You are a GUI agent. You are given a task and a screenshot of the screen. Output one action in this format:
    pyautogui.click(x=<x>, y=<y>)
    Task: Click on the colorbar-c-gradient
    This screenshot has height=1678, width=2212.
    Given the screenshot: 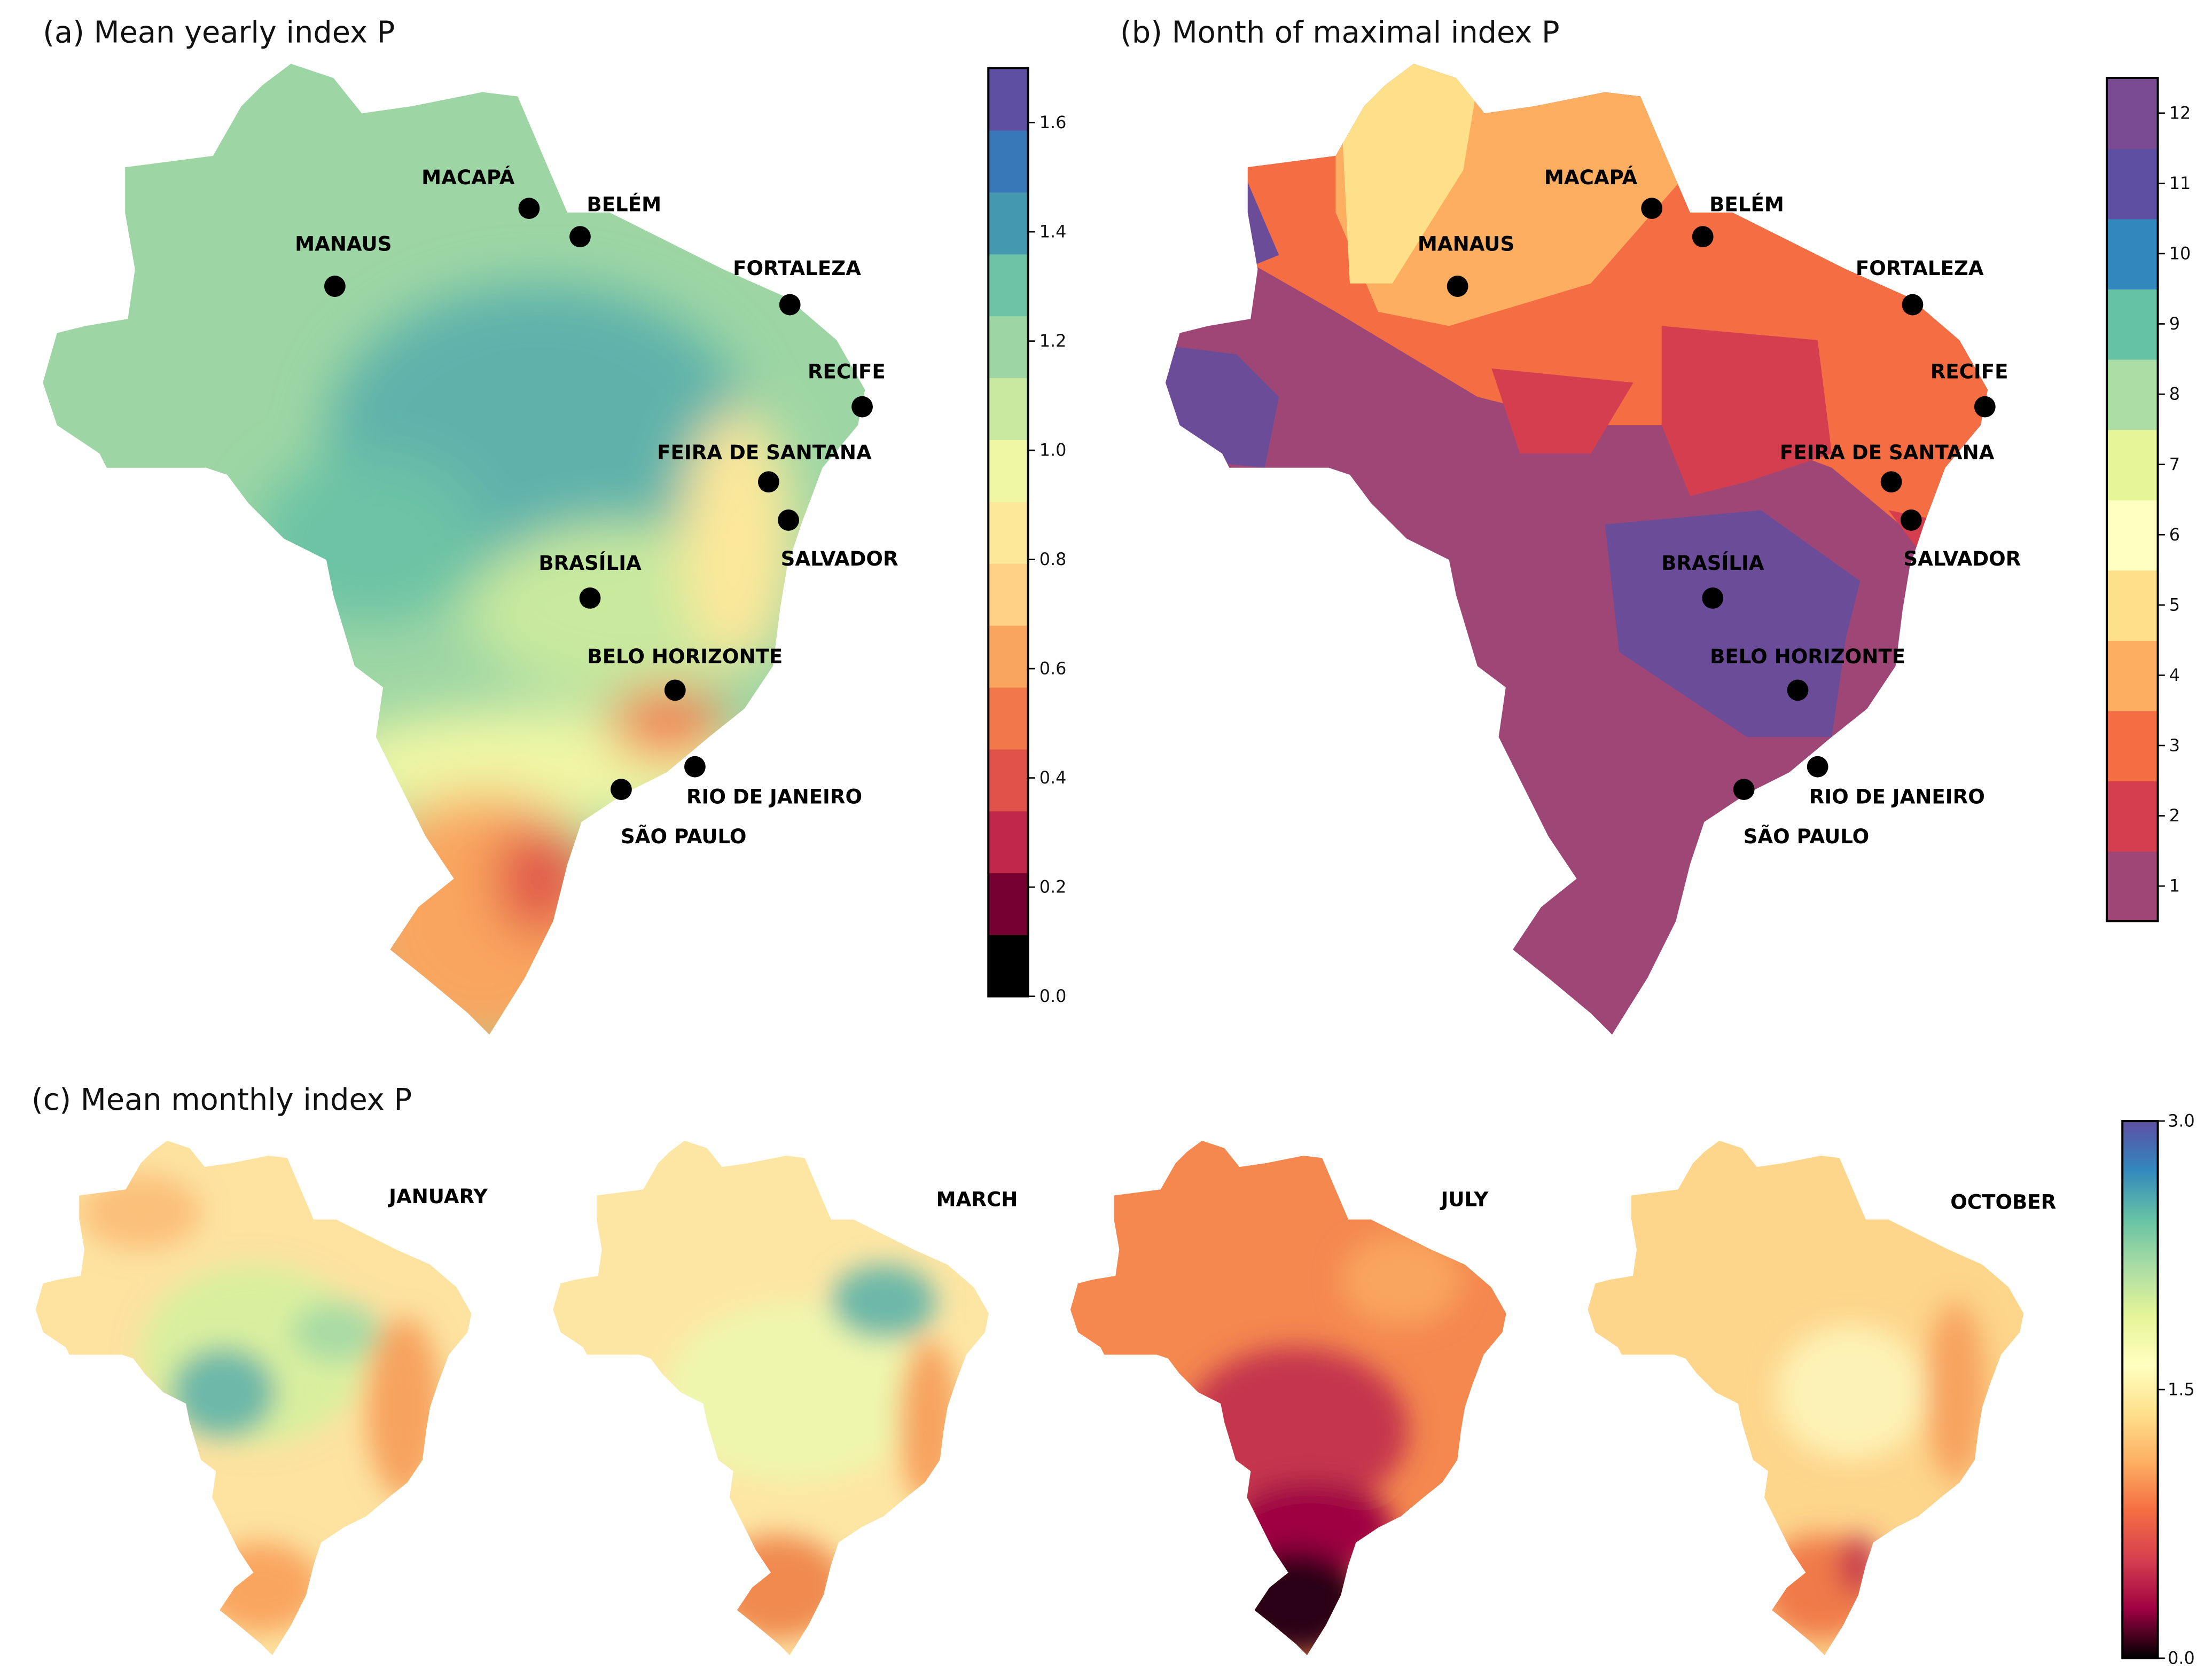 What is the action you would take?
    pyautogui.click(x=2140, y=1389)
    